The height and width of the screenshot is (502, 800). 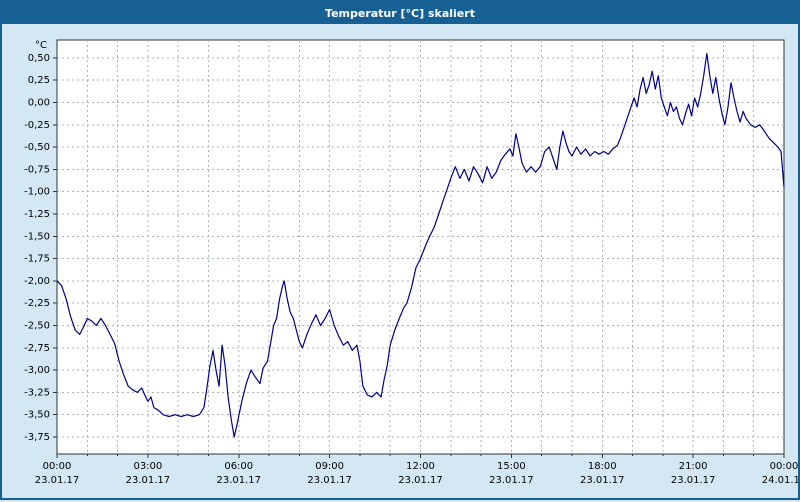 What do you see at coordinates (37, 214) in the screenshot?
I see `y-tick-label: -1,25` at bounding box center [37, 214].